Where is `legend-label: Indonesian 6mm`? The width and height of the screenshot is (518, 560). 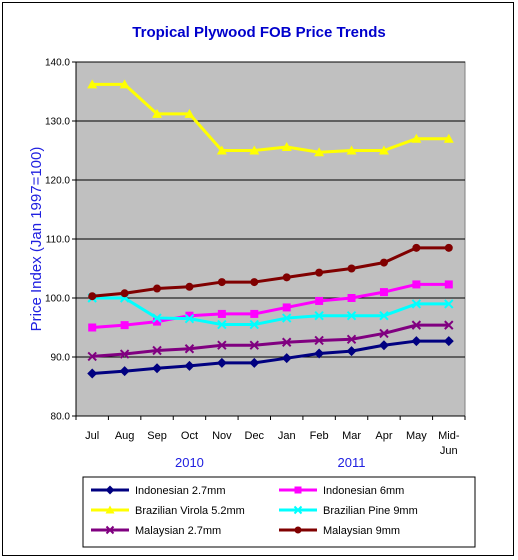 legend-label: Indonesian 6mm is located at coordinates (363, 491).